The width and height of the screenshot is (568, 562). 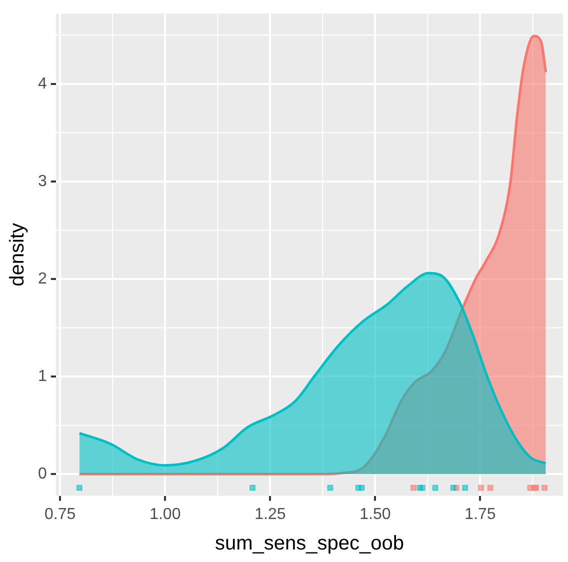 What do you see at coordinates (309, 543) in the screenshot?
I see `x-axis-title: sum_sens_spec_oob` at bounding box center [309, 543].